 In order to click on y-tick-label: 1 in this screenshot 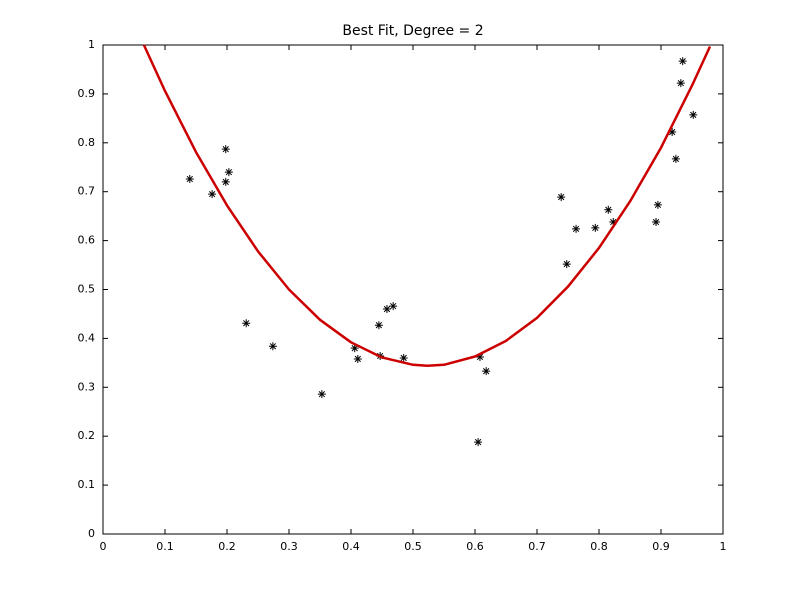, I will do `click(91, 44)`.